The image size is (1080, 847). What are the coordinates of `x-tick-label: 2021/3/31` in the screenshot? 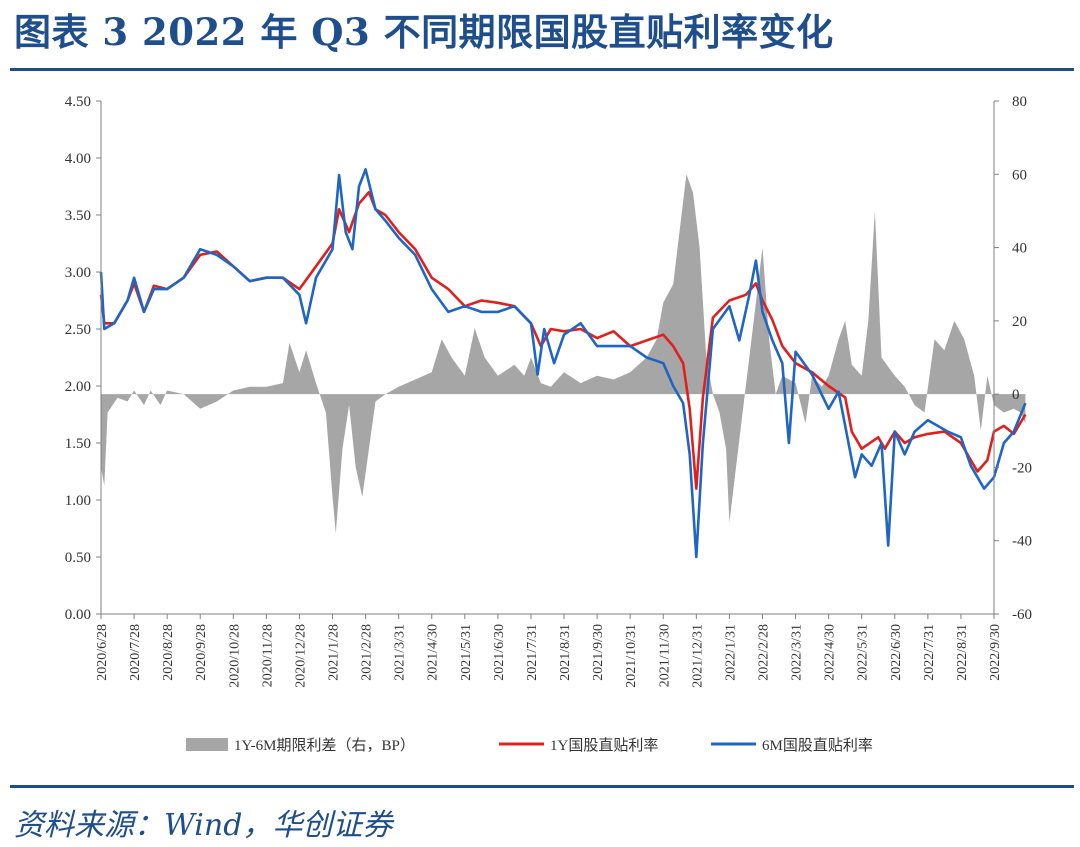 It's located at (400, 652).